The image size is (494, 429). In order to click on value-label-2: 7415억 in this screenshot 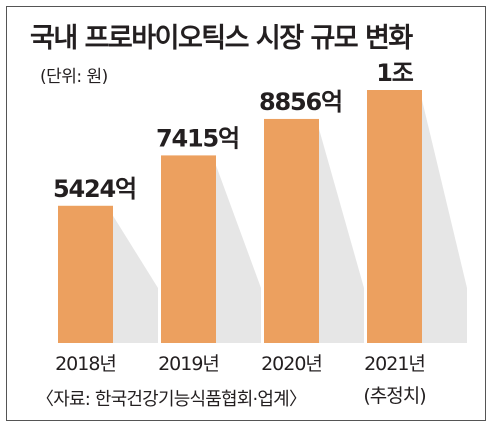, I will do `click(197, 138)`.